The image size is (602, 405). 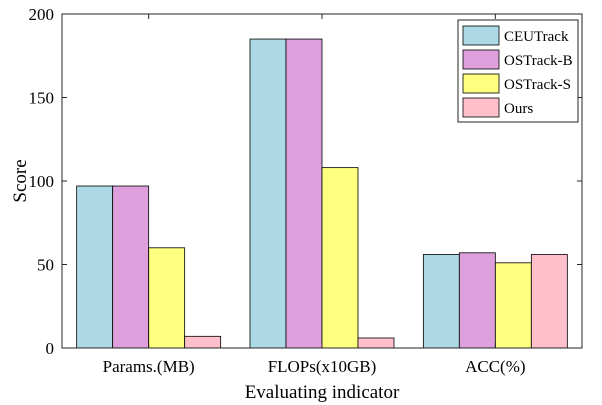 What do you see at coordinates (45, 265) in the screenshot?
I see `y-tick-label: 50` at bounding box center [45, 265].